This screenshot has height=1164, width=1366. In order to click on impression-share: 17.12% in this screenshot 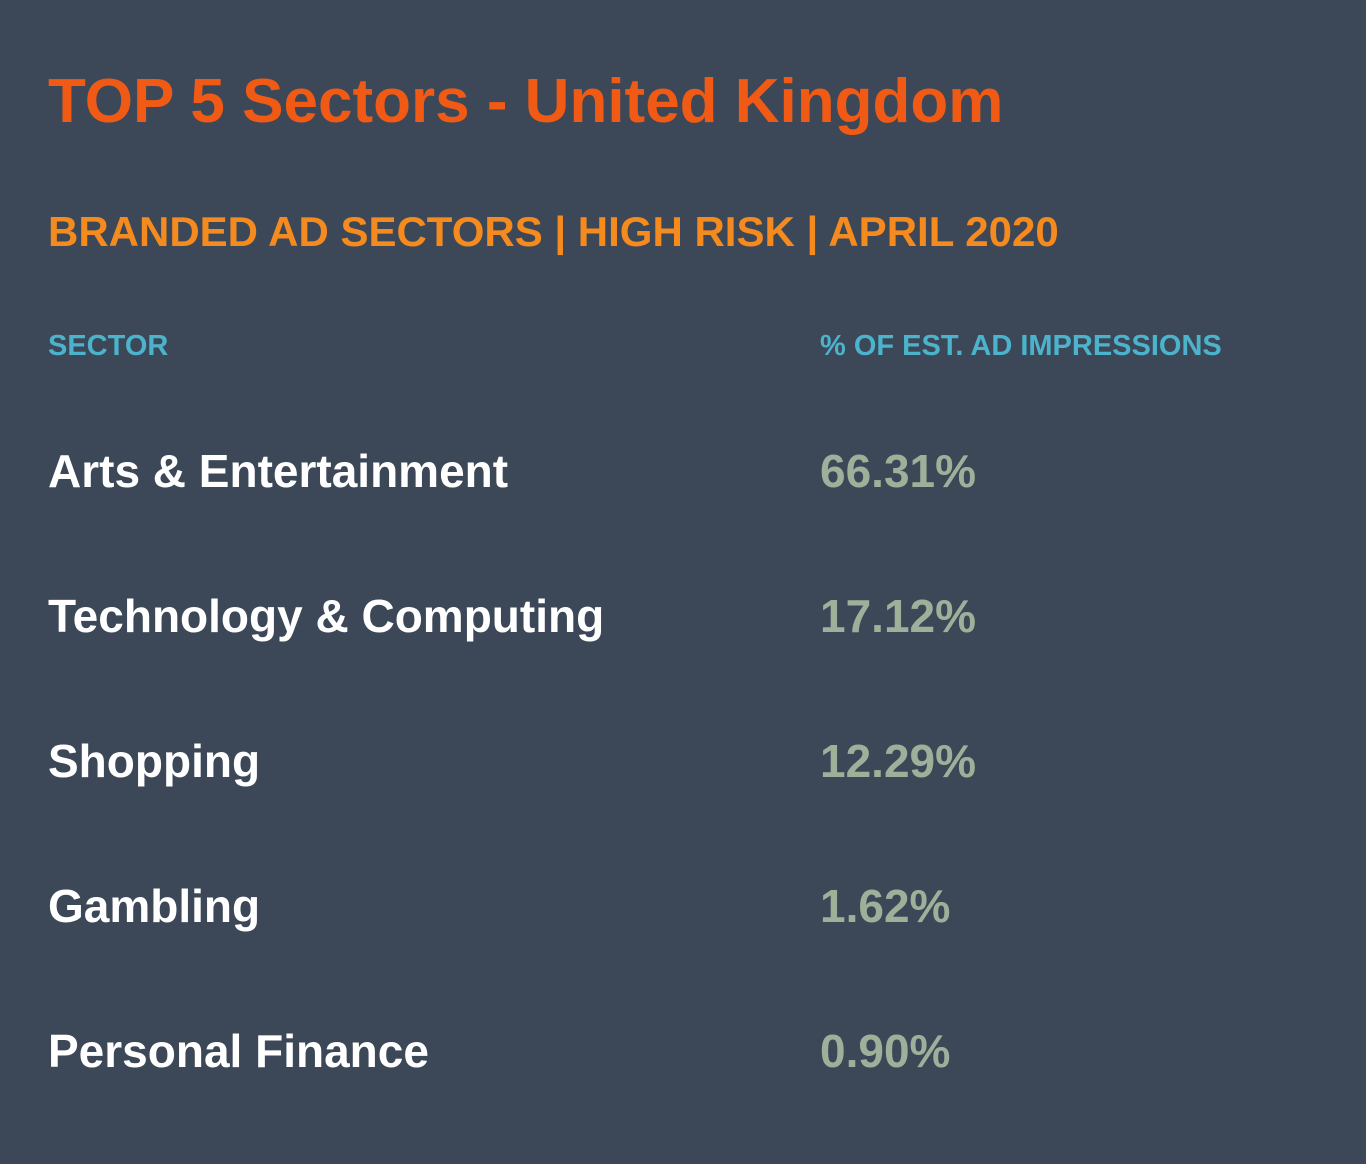, I will do `click(898, 616)`.